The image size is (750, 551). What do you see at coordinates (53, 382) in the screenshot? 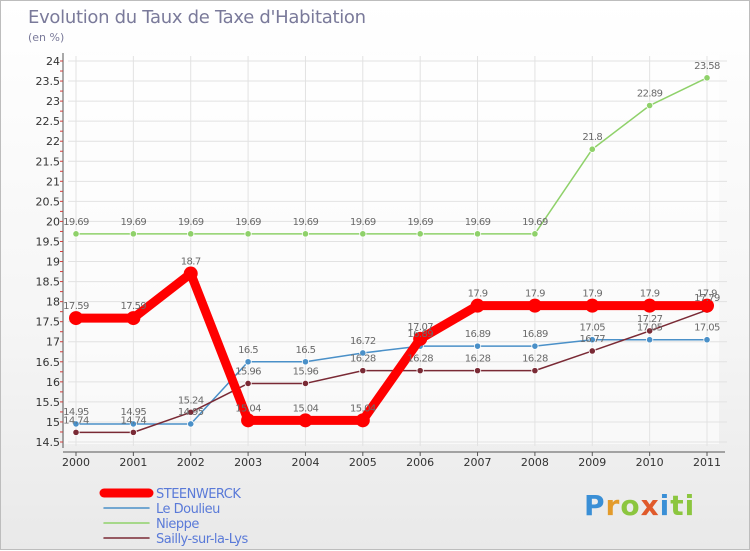
I see `y-tick-label: 16` at bounding box center [53, 382].